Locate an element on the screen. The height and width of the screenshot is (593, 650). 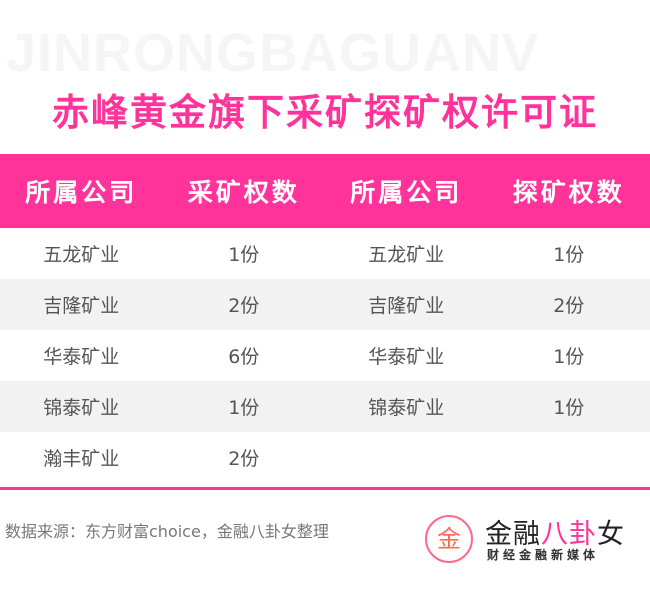
table-header: 所属公司 采矿权数 所属公司 探矿权数 is located at coordinates (325, 191).